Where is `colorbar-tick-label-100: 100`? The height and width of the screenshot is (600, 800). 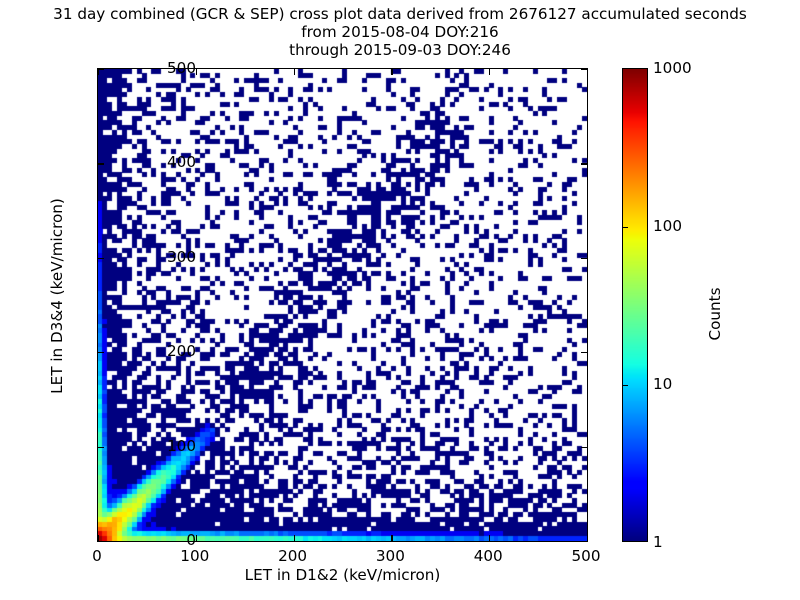
colorbar-tick-label-100: 100 is located at coordinates (667, 226).